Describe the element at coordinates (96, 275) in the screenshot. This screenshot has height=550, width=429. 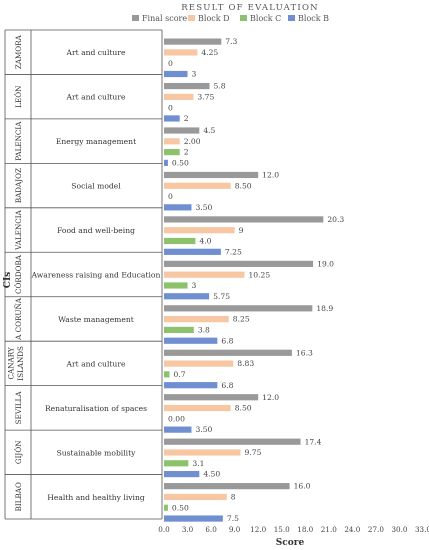
I see `category-label: Awareness raising and Education` at that location.